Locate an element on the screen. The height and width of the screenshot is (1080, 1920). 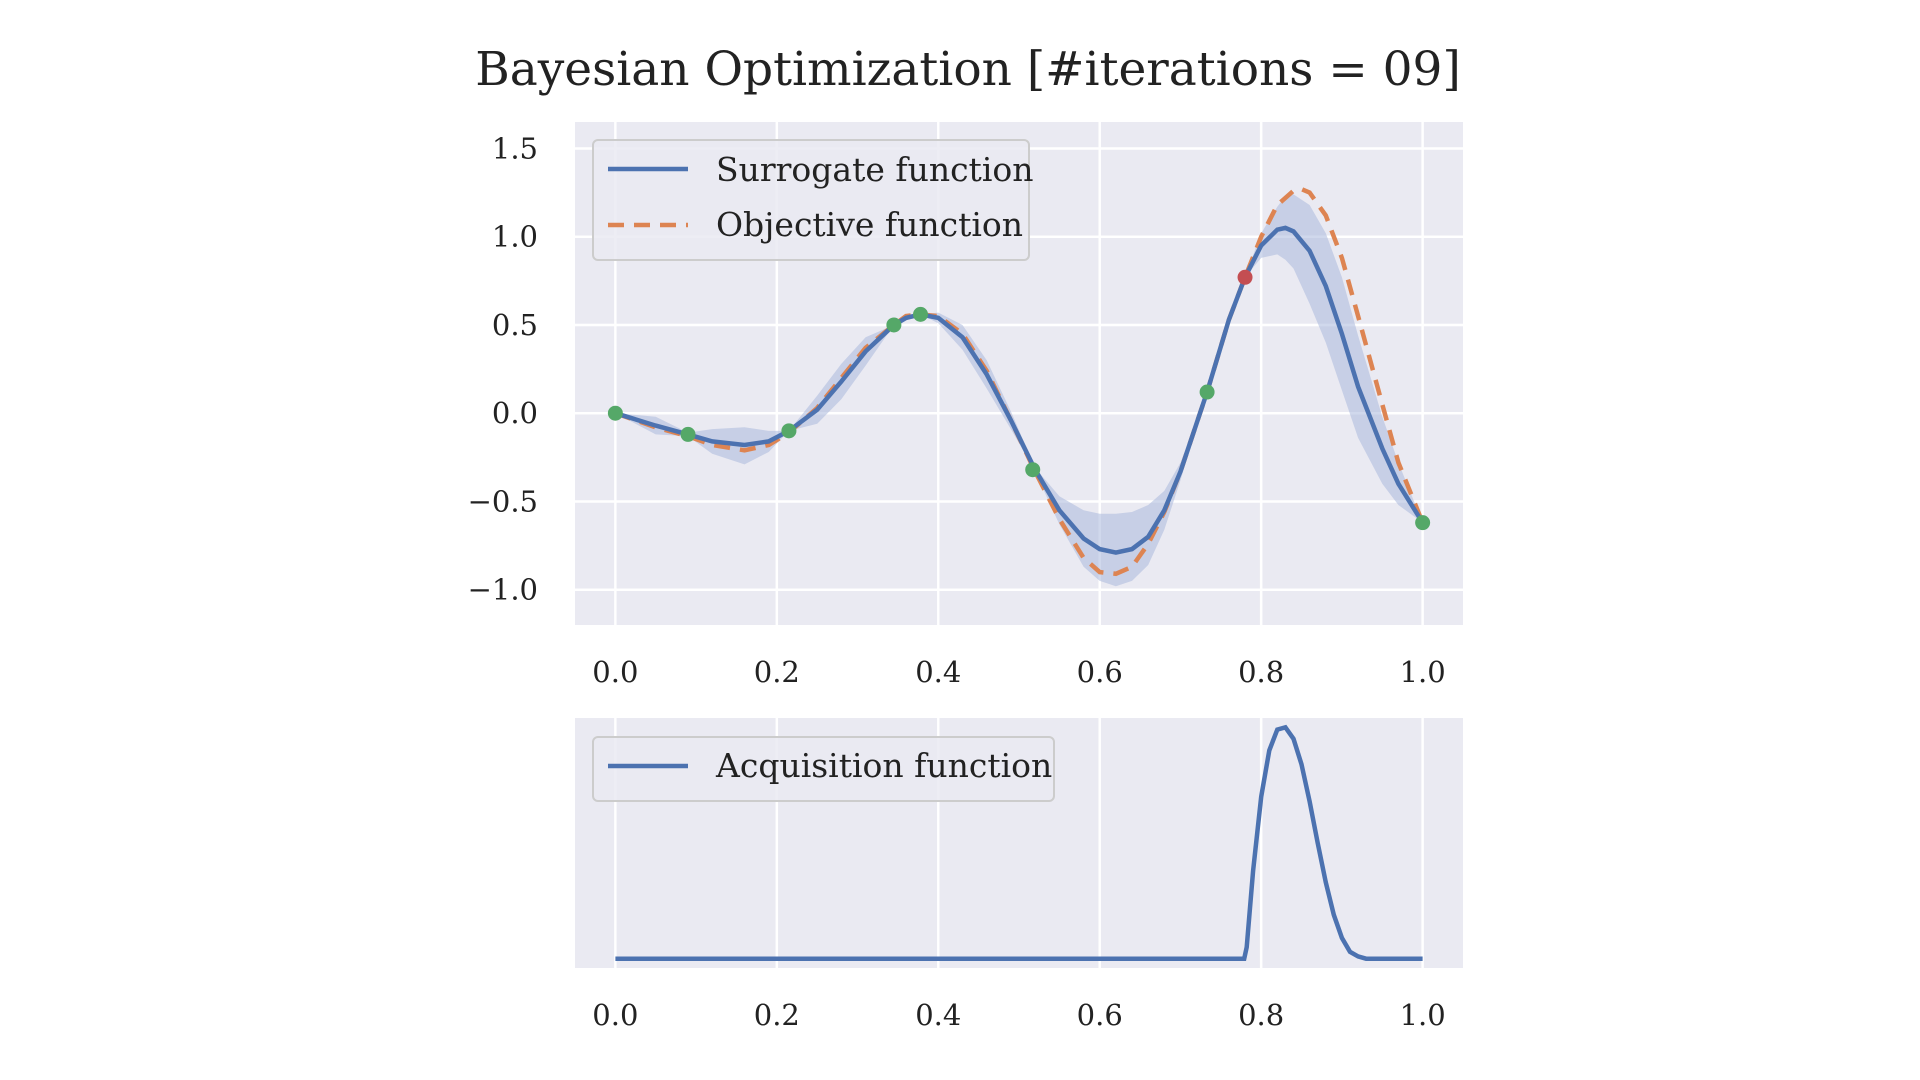
observed-points is located at coordinates (1019, 400).